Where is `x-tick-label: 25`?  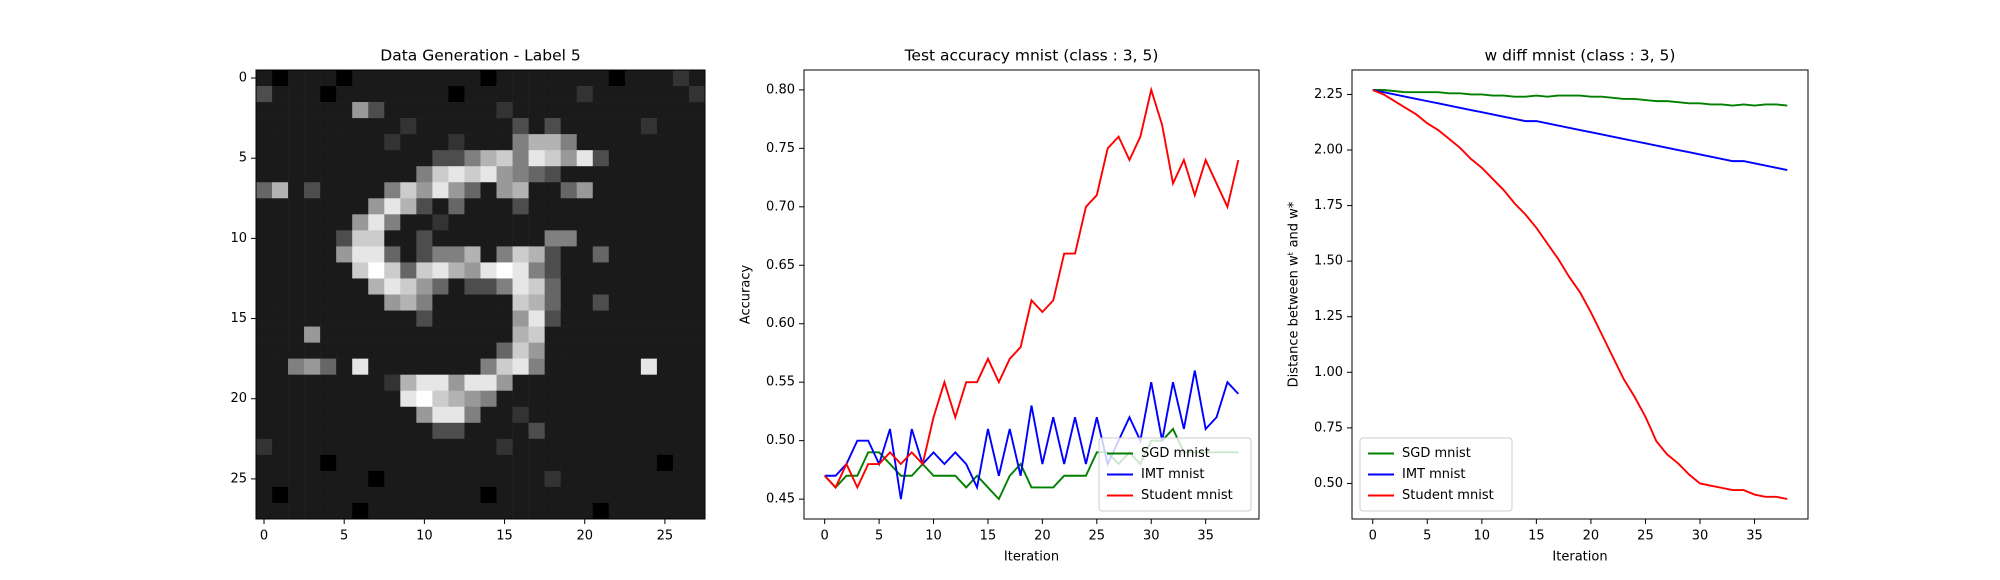
x-tick-label: 25 is located at coordinates (1645, 536).